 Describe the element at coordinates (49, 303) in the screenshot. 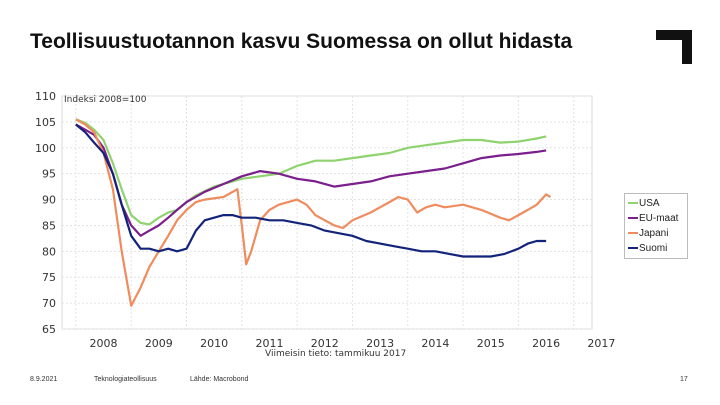

I see `y-tick-label: 70` at that location.